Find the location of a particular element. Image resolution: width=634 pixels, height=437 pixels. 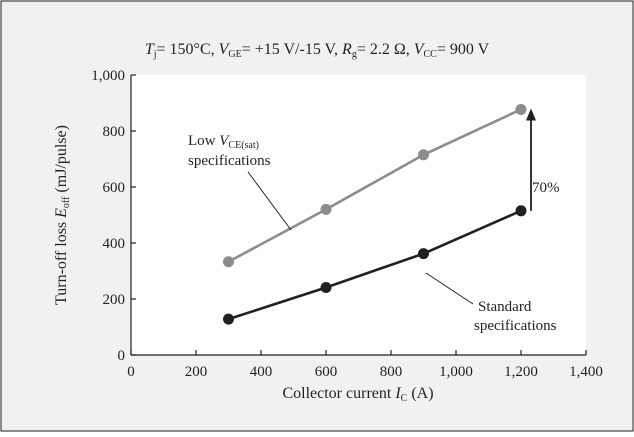

x-axis-label-text: Collector current is located at coordinates (338, 393).